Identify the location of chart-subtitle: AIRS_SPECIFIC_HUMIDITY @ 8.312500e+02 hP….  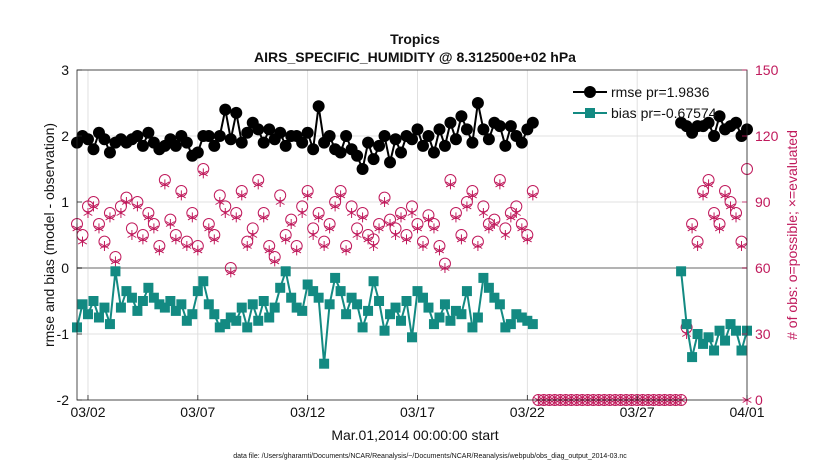
(415, 57).